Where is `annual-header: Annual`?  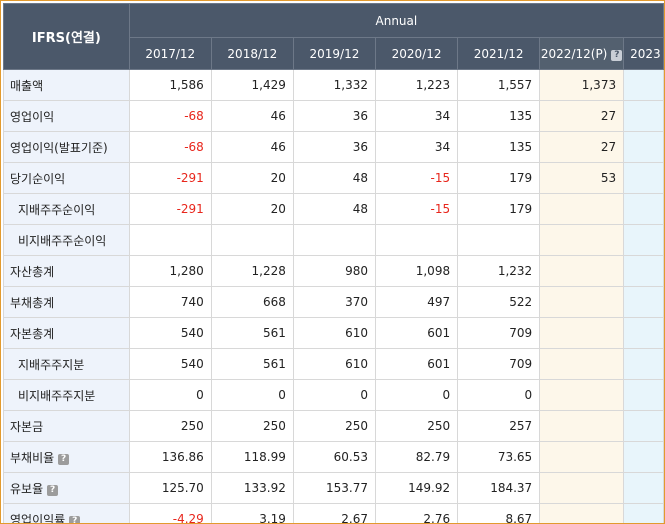 annual-header: Annual is located at coordinates (396, 20).